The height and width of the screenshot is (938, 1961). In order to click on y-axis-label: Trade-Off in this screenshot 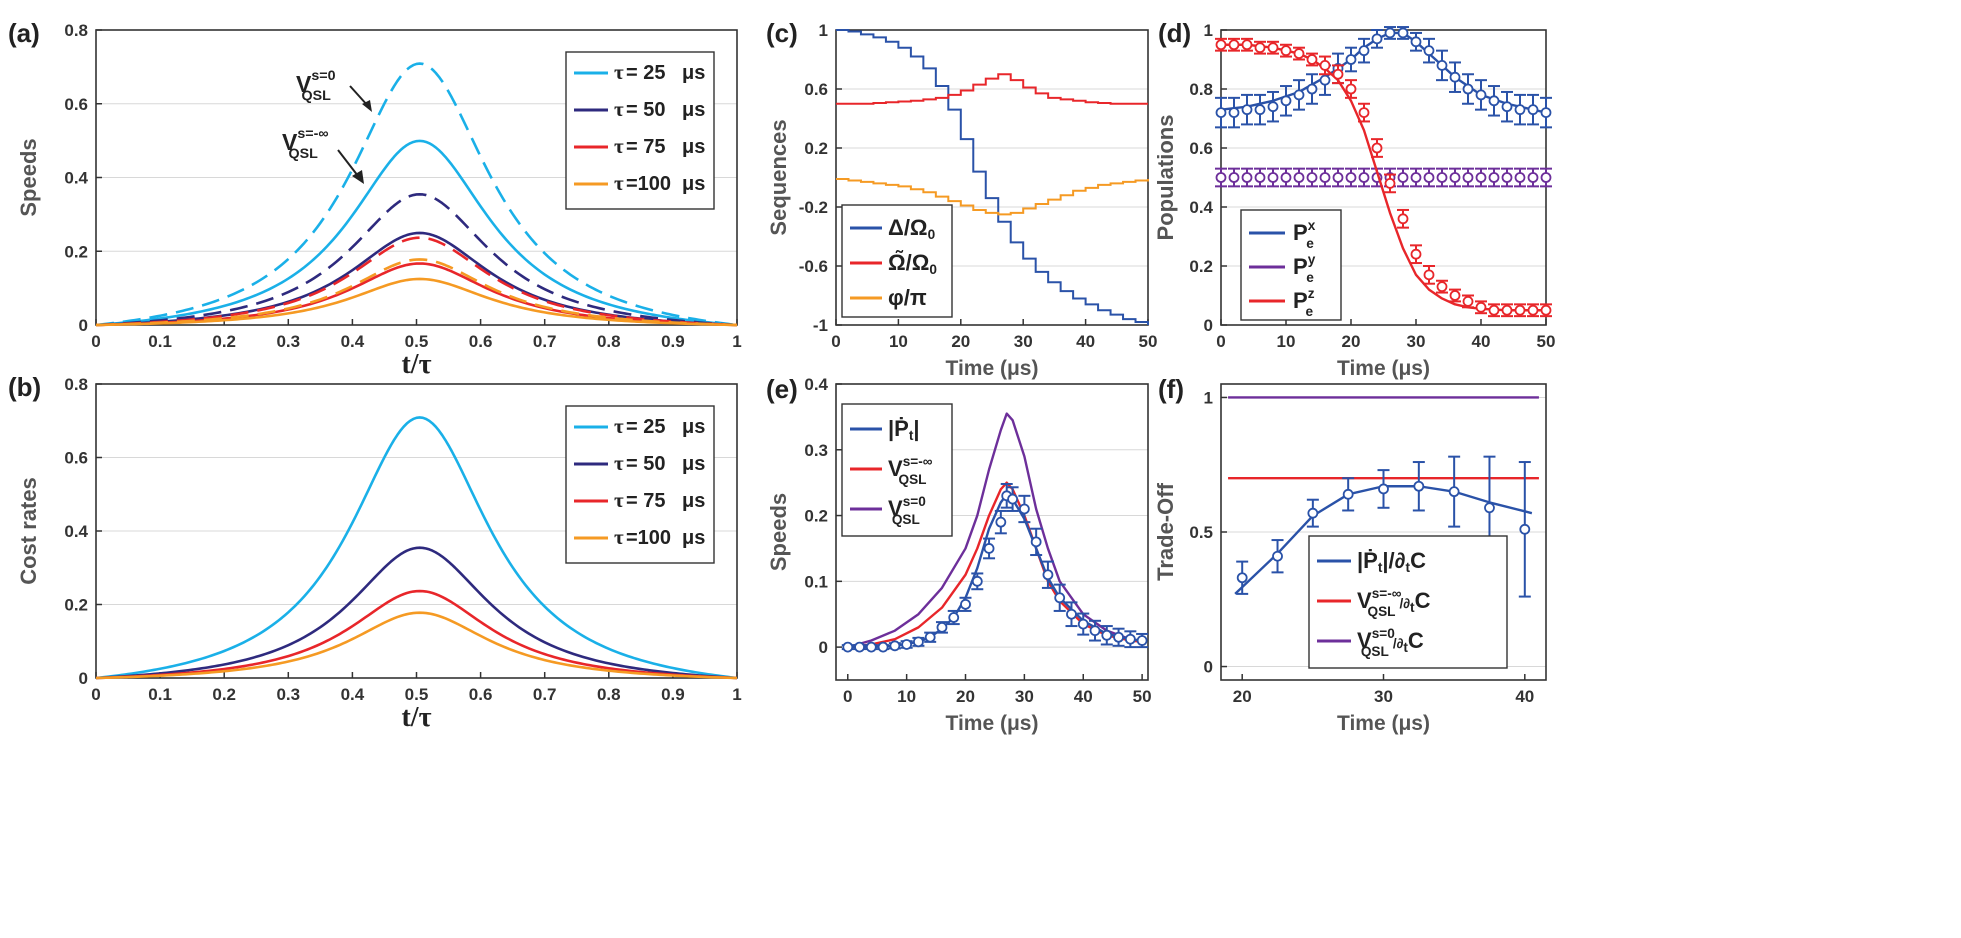, I will do `click(1165, 531)`.